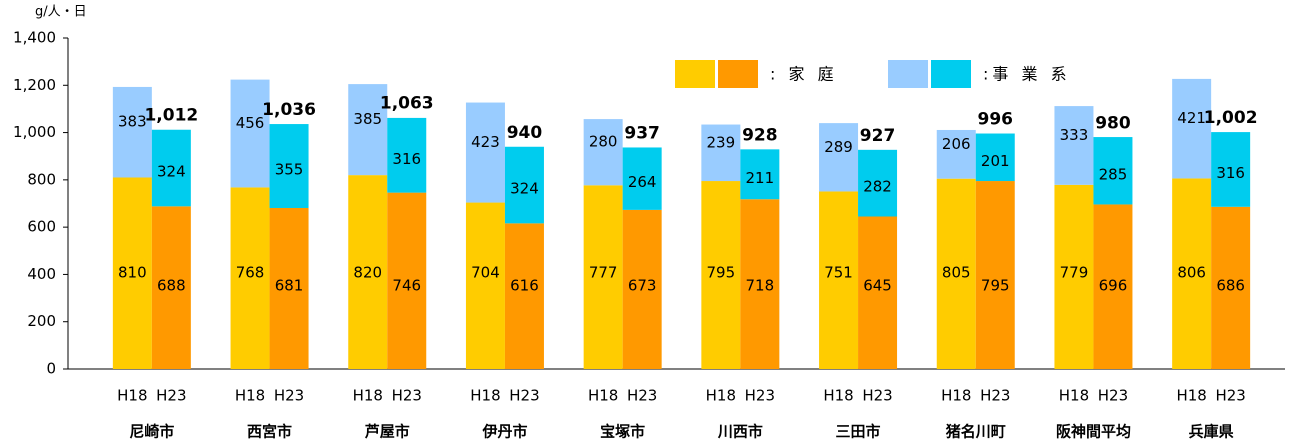 The image size is (1295, 445). I want to click on y-tick-label: 400, so click(41, 274).